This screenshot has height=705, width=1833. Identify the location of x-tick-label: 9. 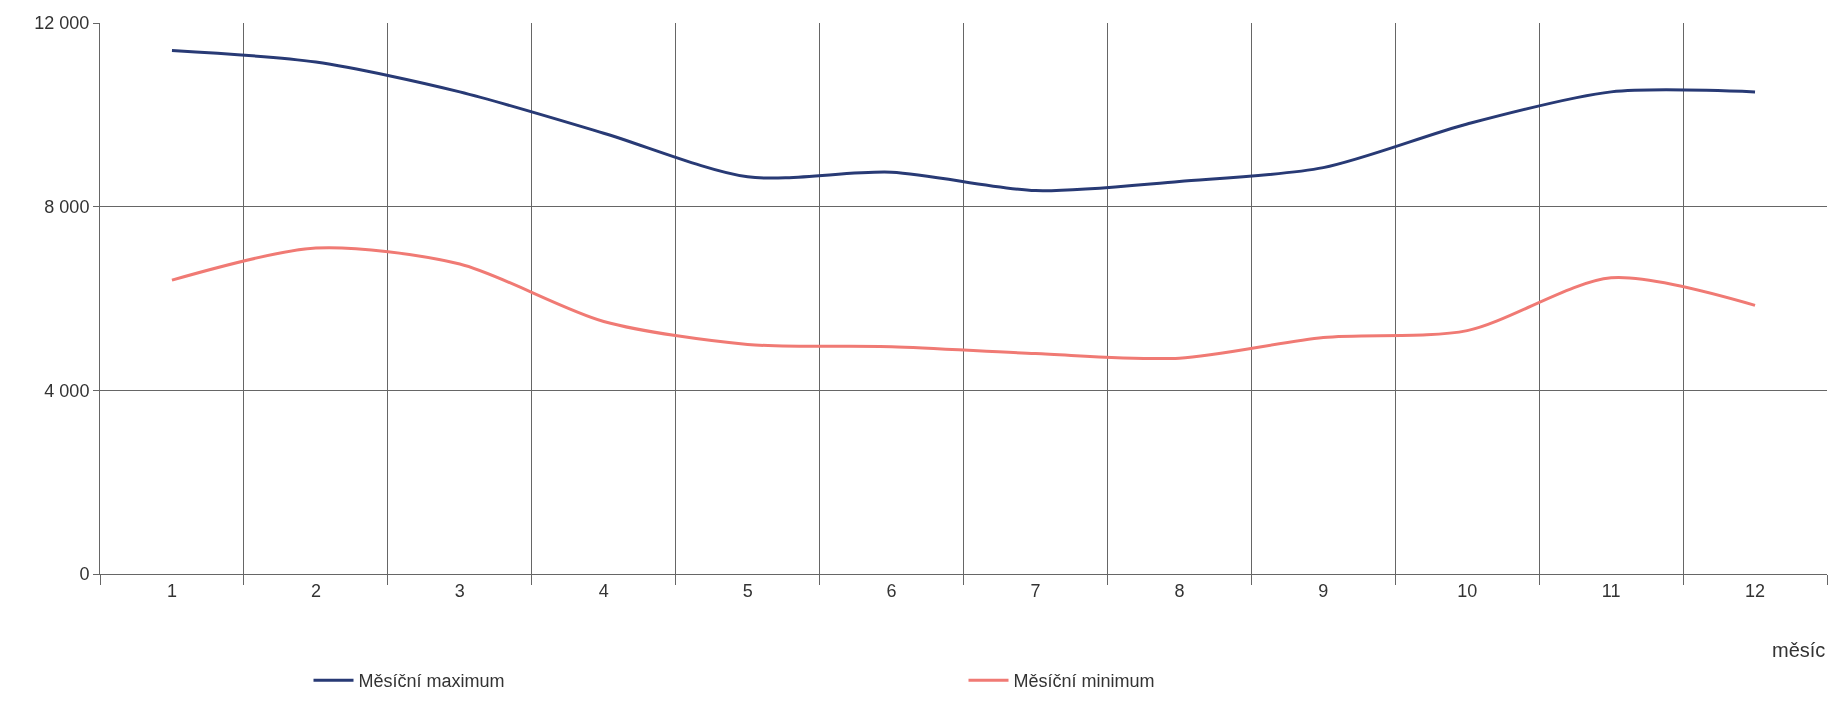
(1323, 590).